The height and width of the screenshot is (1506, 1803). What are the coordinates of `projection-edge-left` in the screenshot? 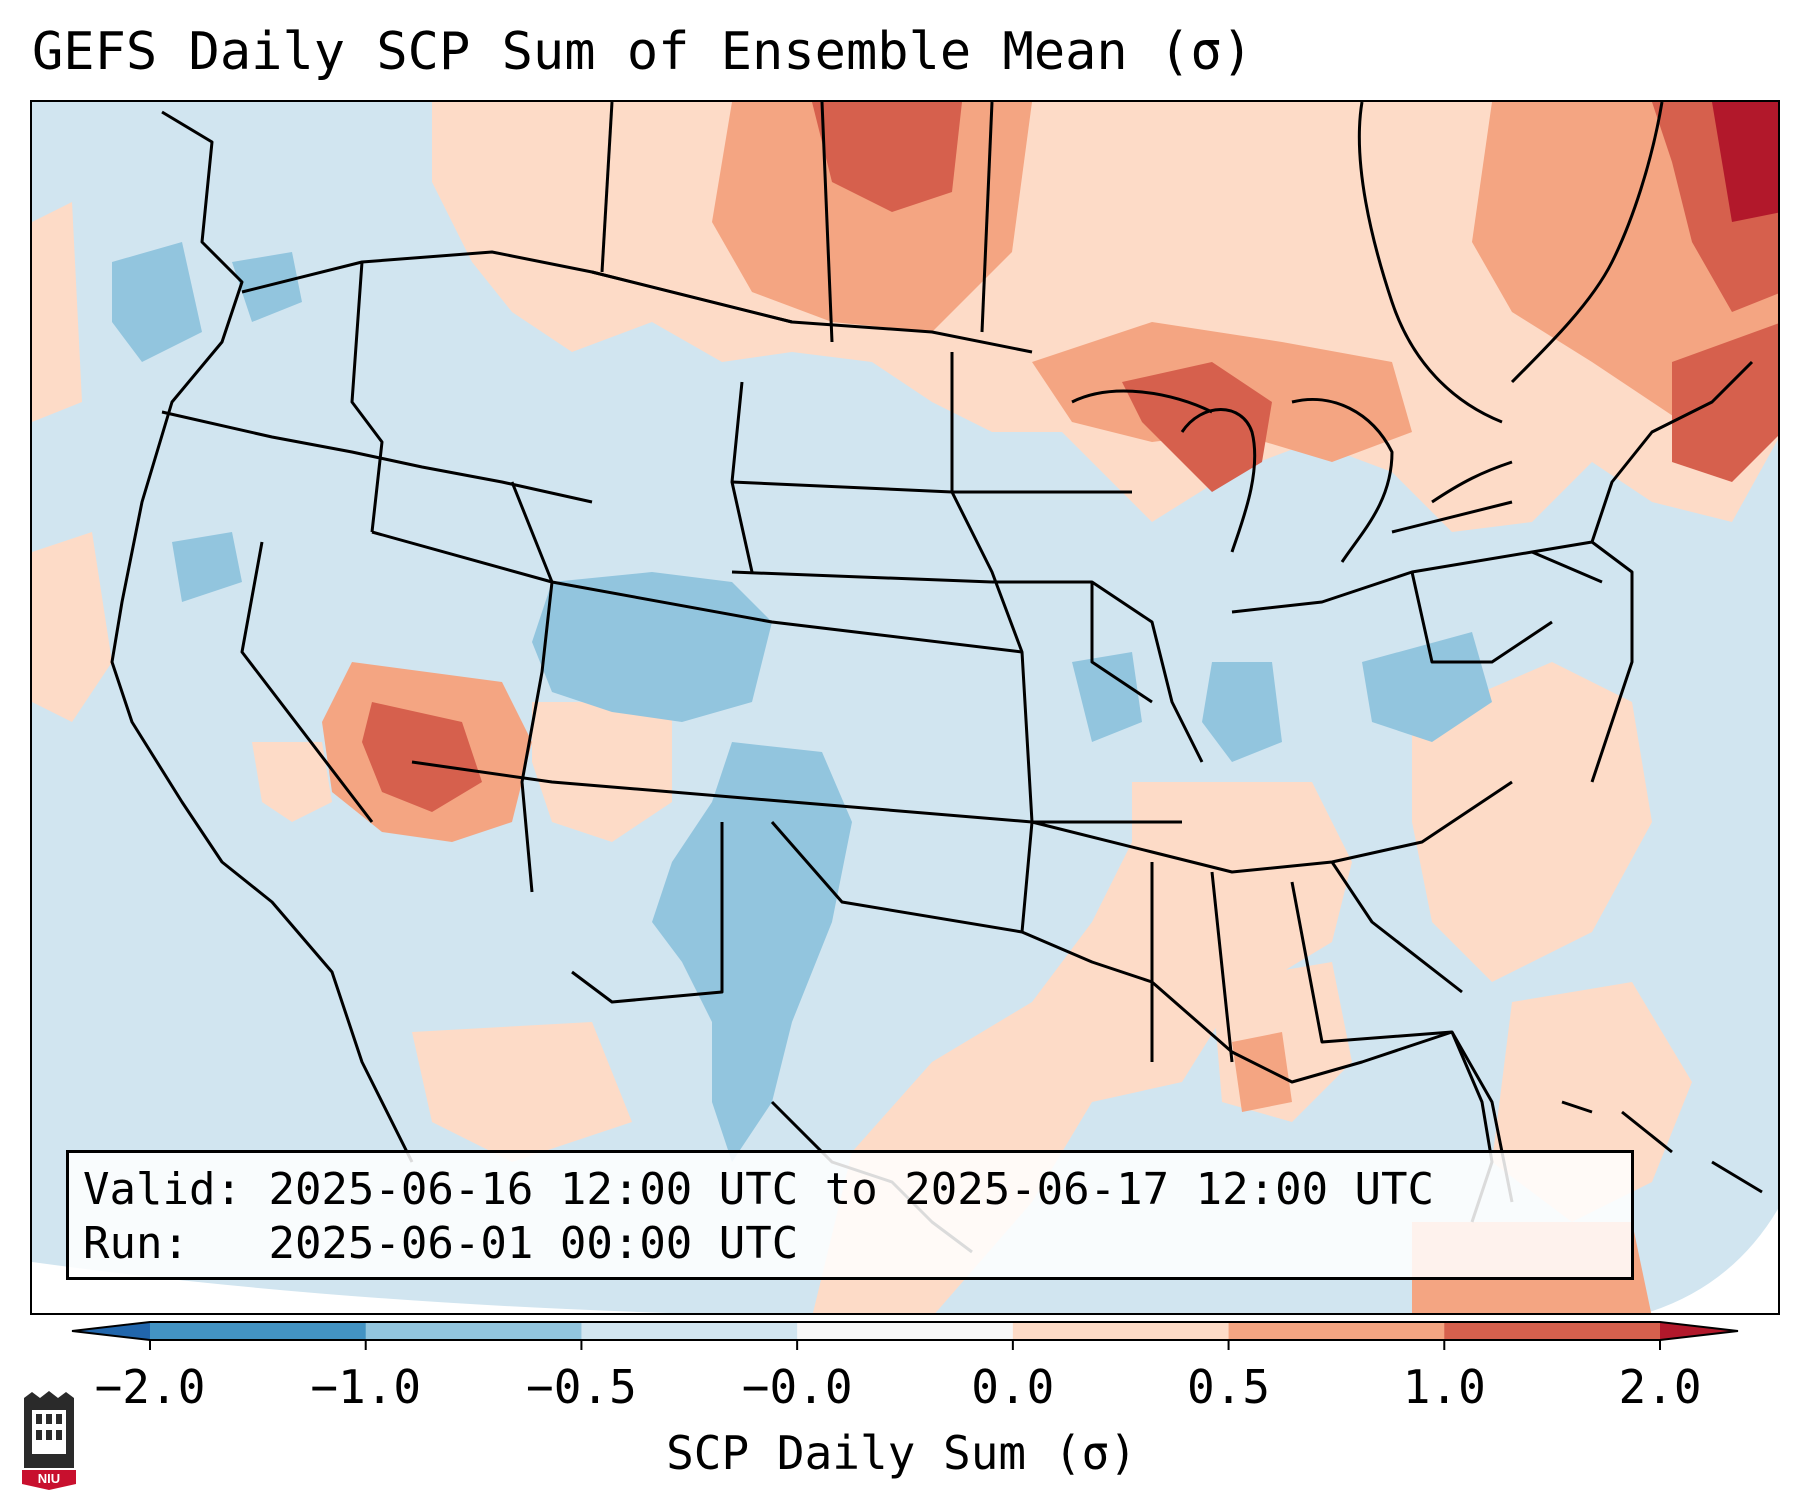 It's located at (351, 1287).